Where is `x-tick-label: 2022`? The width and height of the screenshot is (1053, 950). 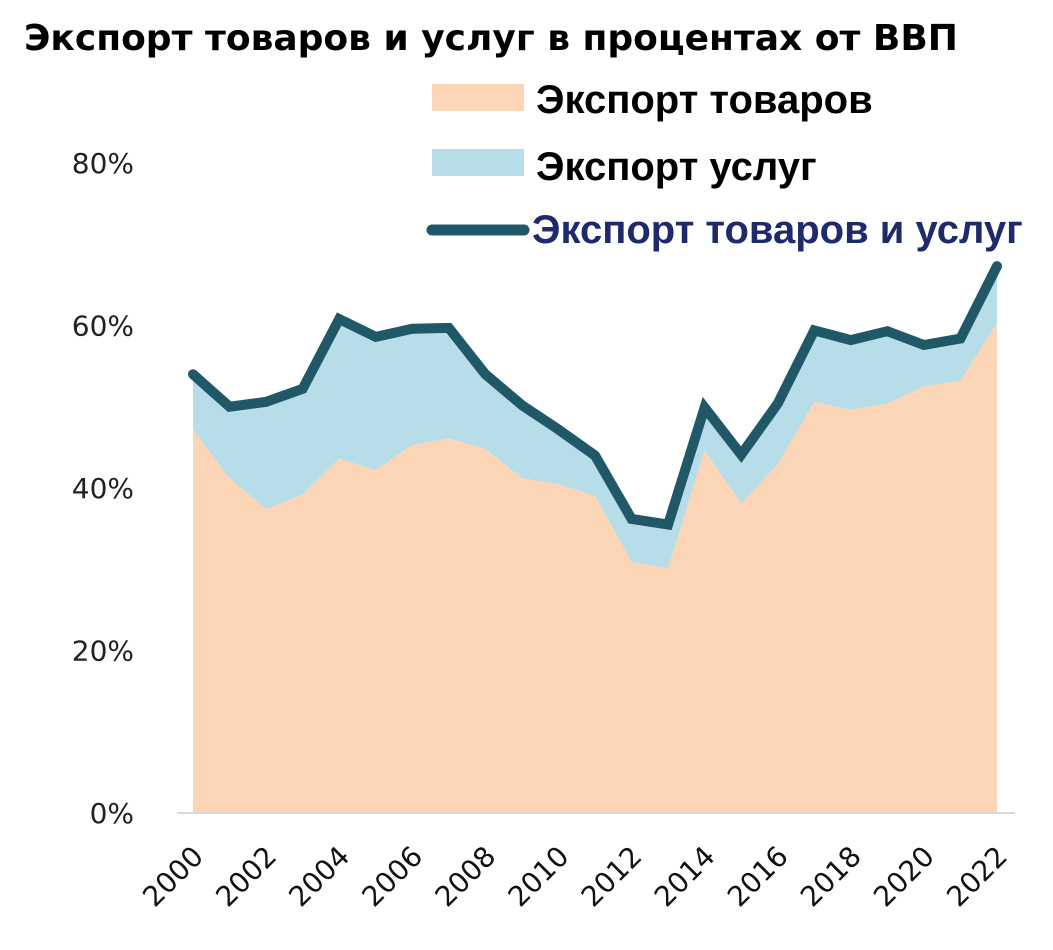
x-tick-label: 2022 is located at coordinates (977, 877).